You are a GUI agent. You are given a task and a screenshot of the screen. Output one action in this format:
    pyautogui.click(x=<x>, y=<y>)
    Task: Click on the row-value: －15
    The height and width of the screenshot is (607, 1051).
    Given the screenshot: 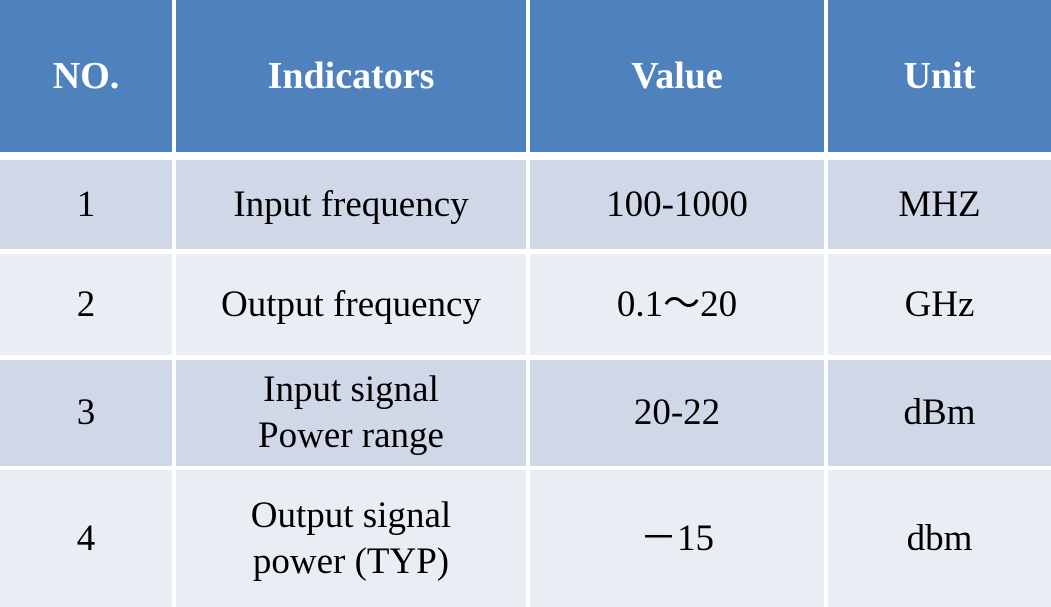 What is the action you would take?
    pyautogui.click(x=677, y=538)
    